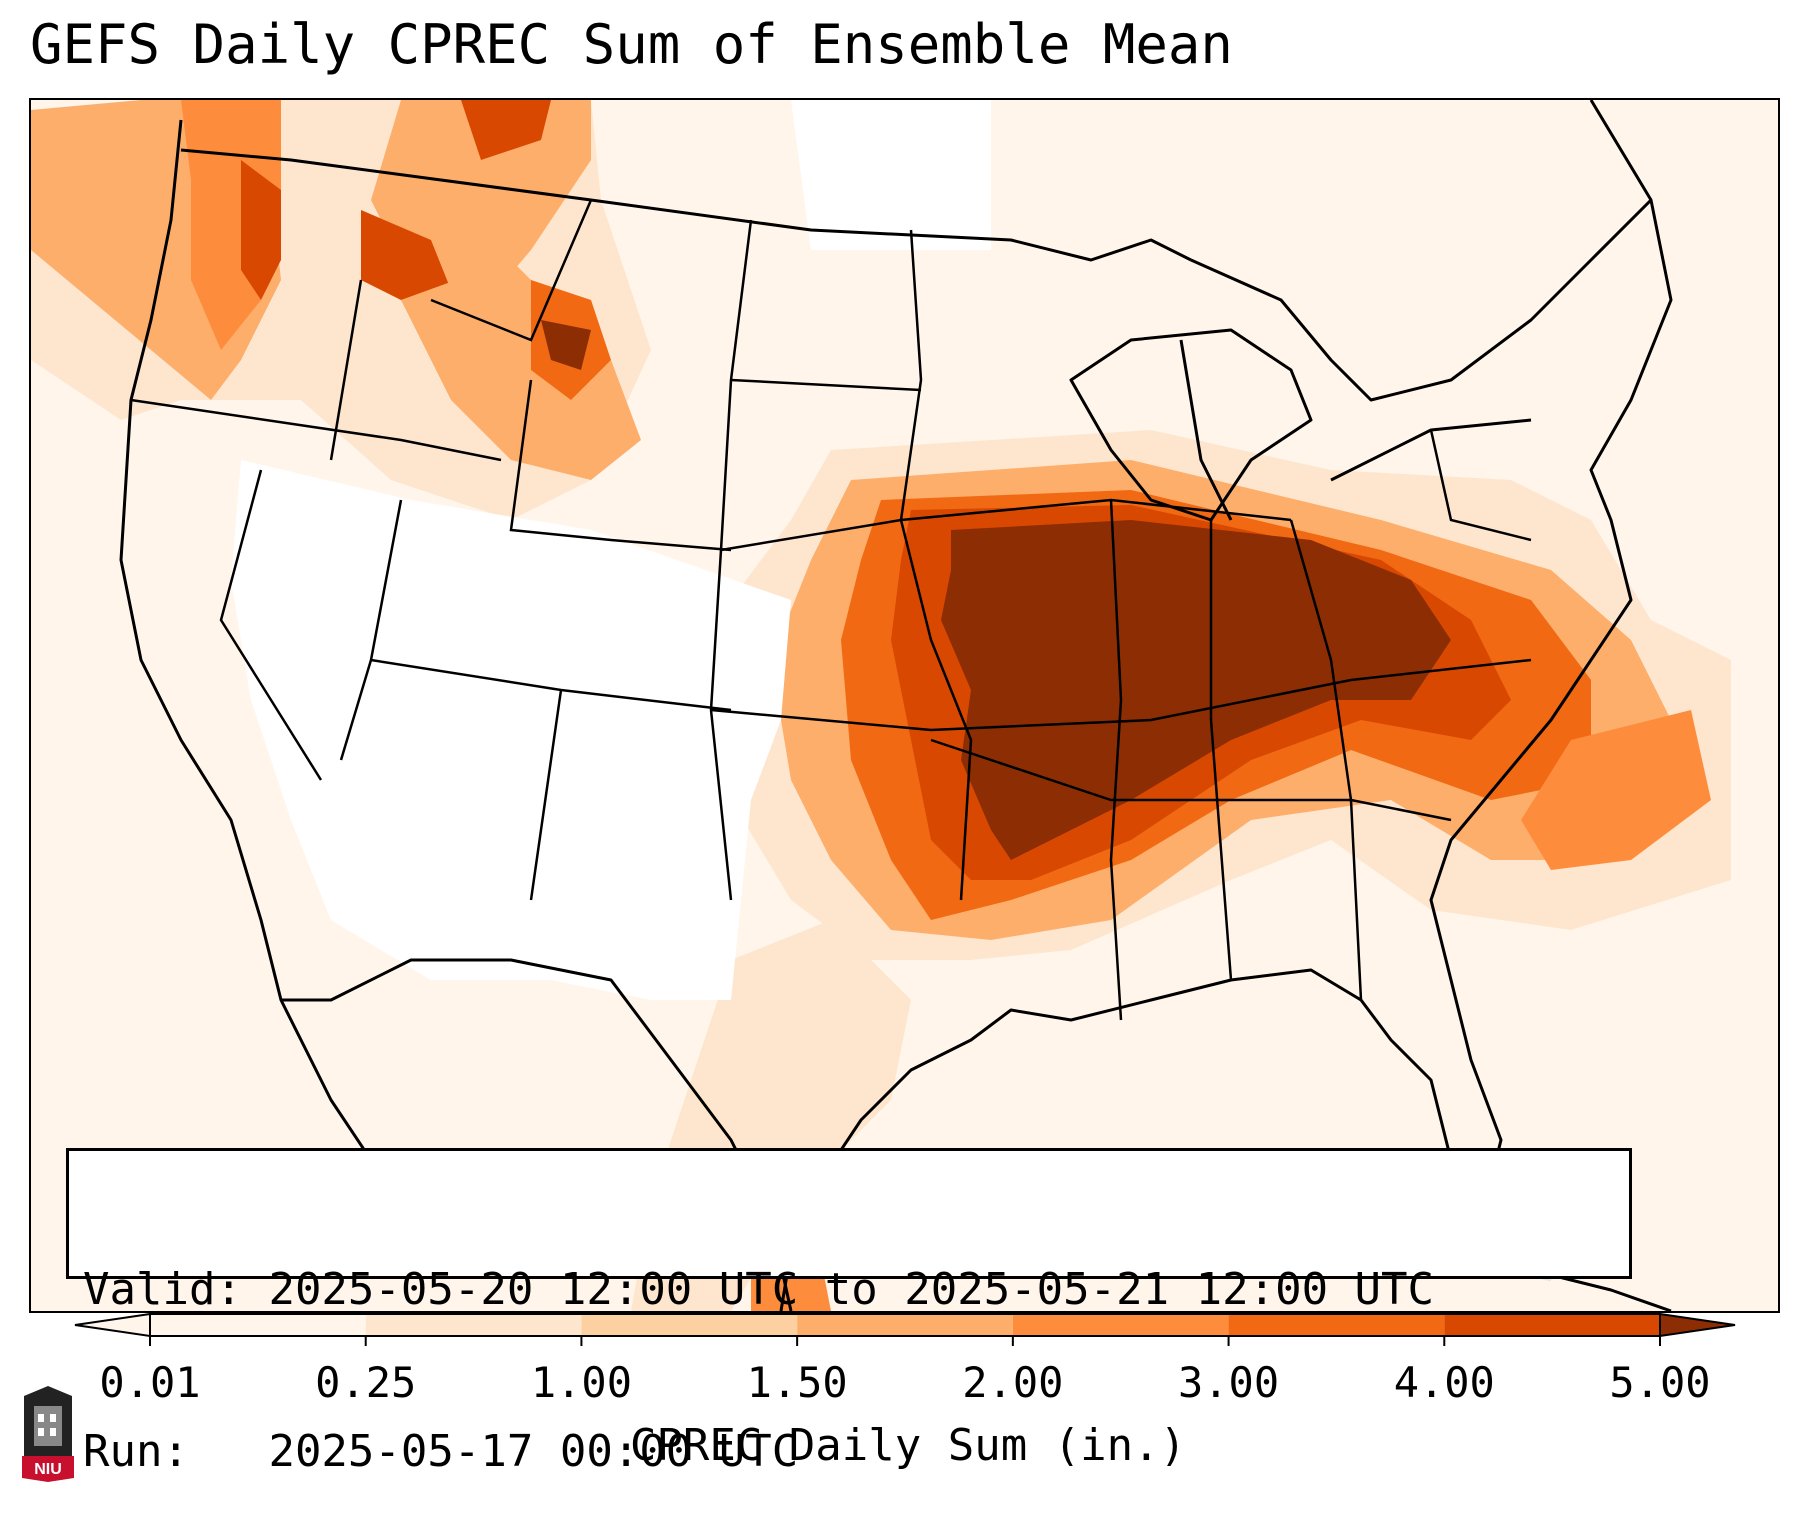  Describe the element at coordinates (1013, 1382) in the screenshot. I see `colorbar-tick-label: 2.00` at that location.